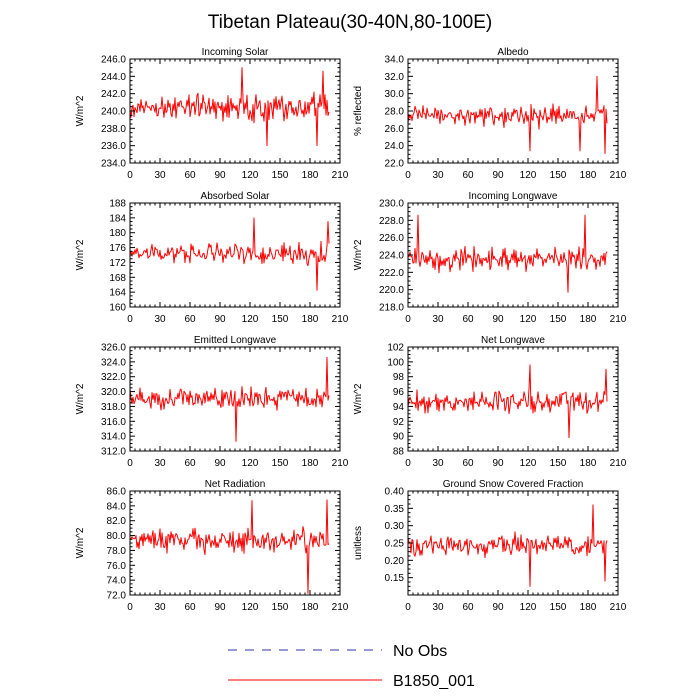 This screenshot has height=700, width=700. What do you see at coordinates (117, 293) in the screenshot?
I see `y-tick-label: 164` at bounding box center [117, 293].